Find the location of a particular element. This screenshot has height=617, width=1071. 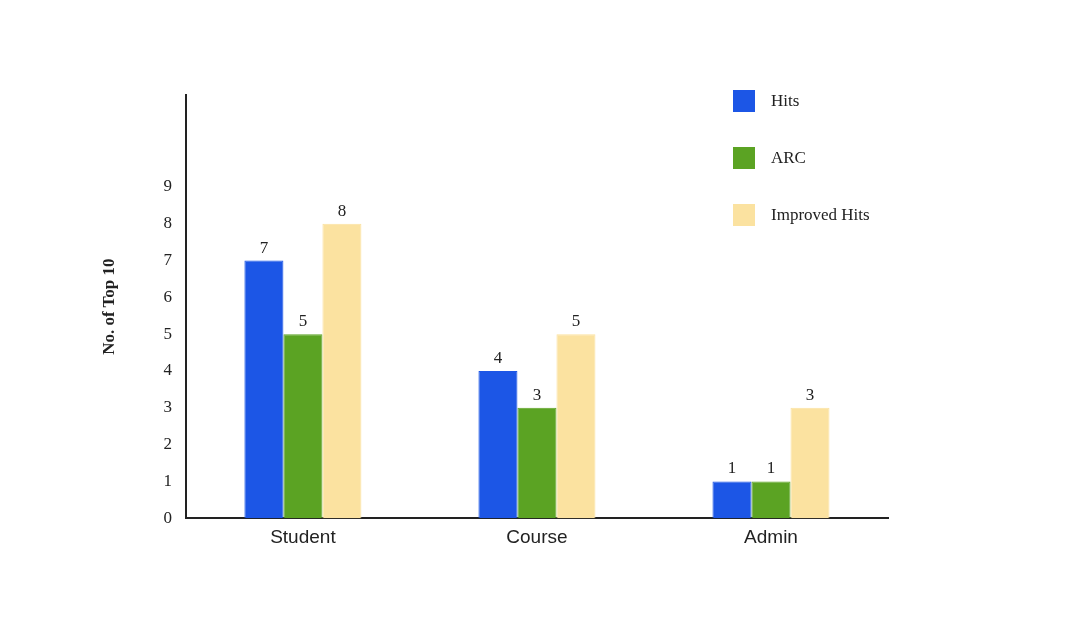

legend-label: Hits is located at coordinates (785, 101).